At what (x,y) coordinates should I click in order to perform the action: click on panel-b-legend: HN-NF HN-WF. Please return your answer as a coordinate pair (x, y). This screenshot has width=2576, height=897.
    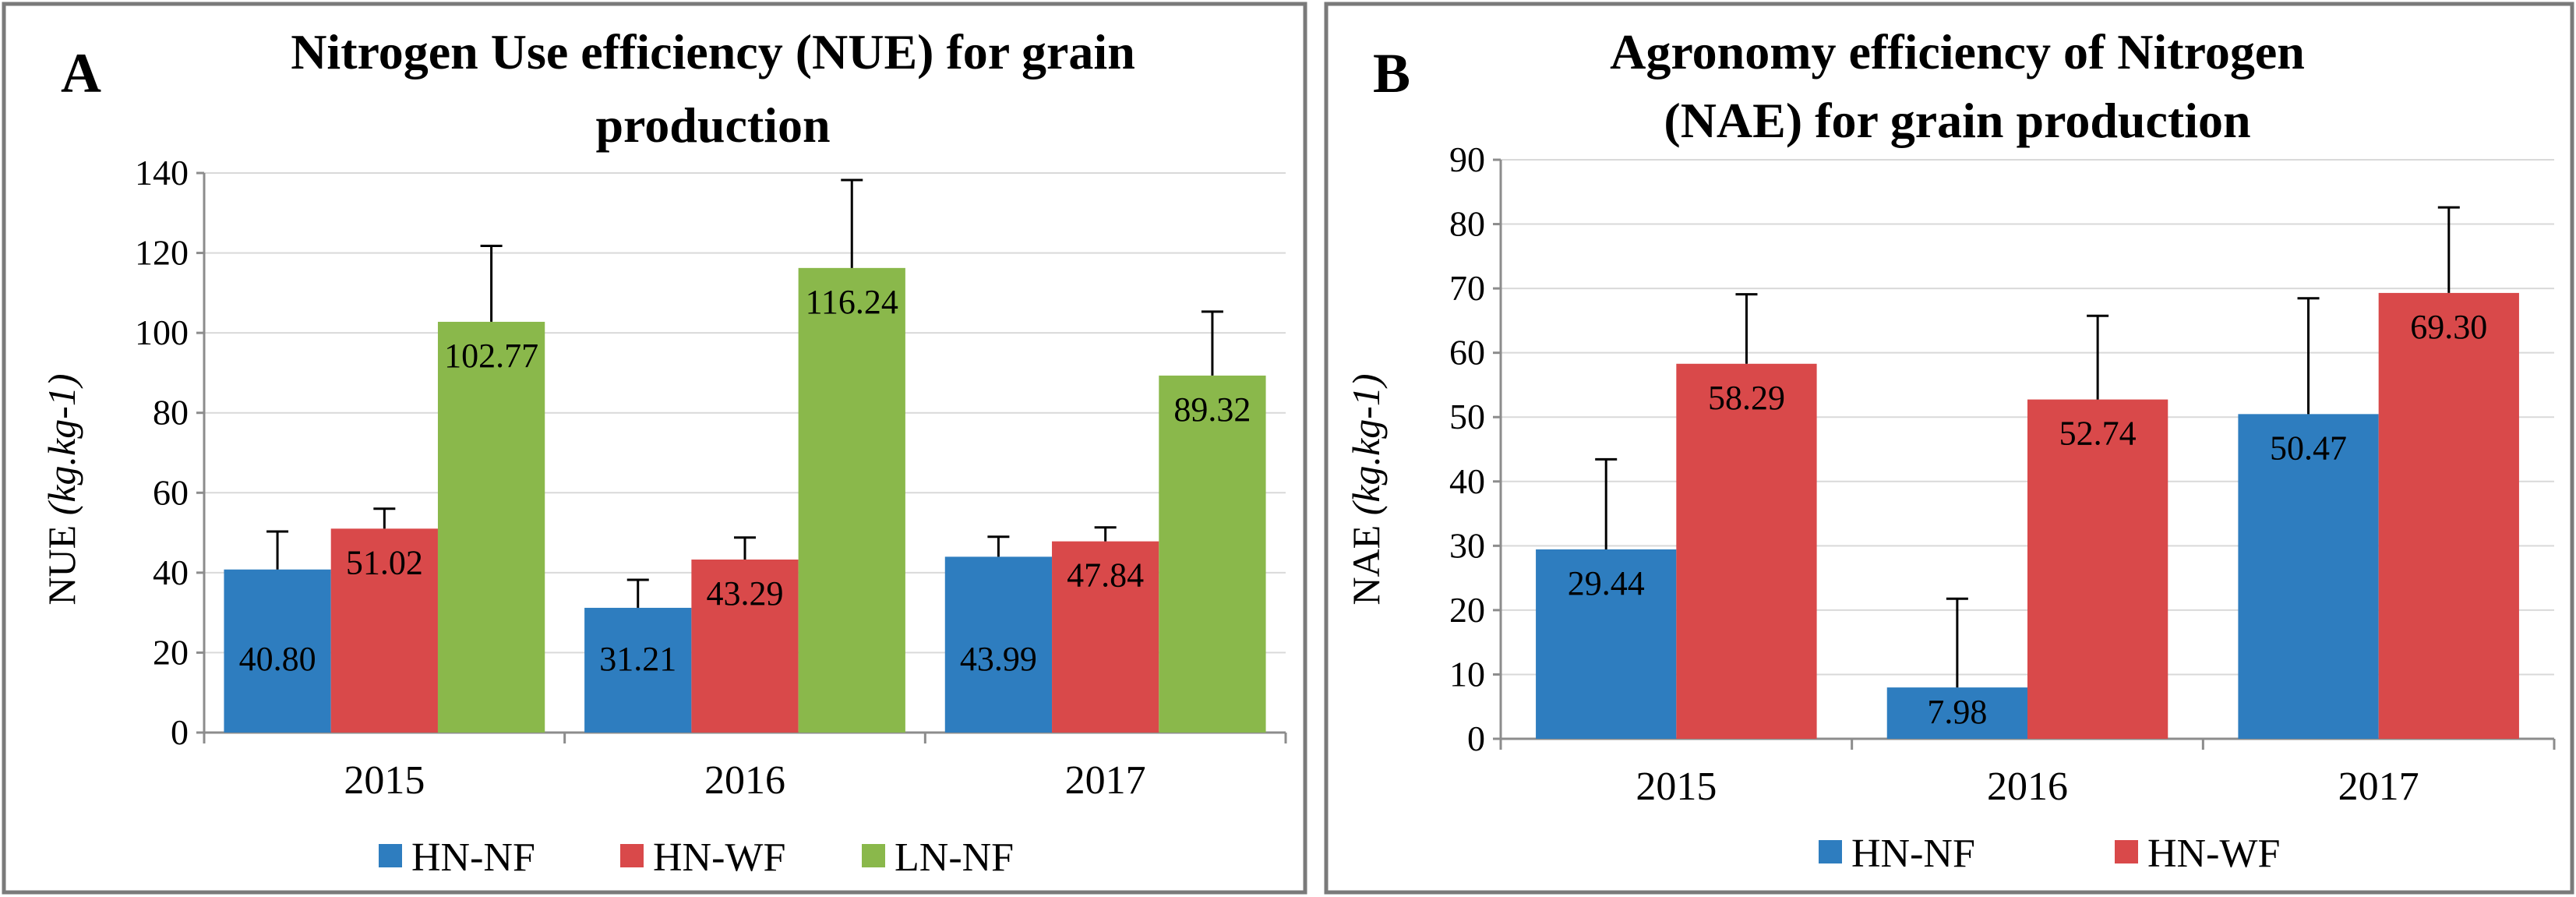
    Looking at the image, I should click on (2049, 854).